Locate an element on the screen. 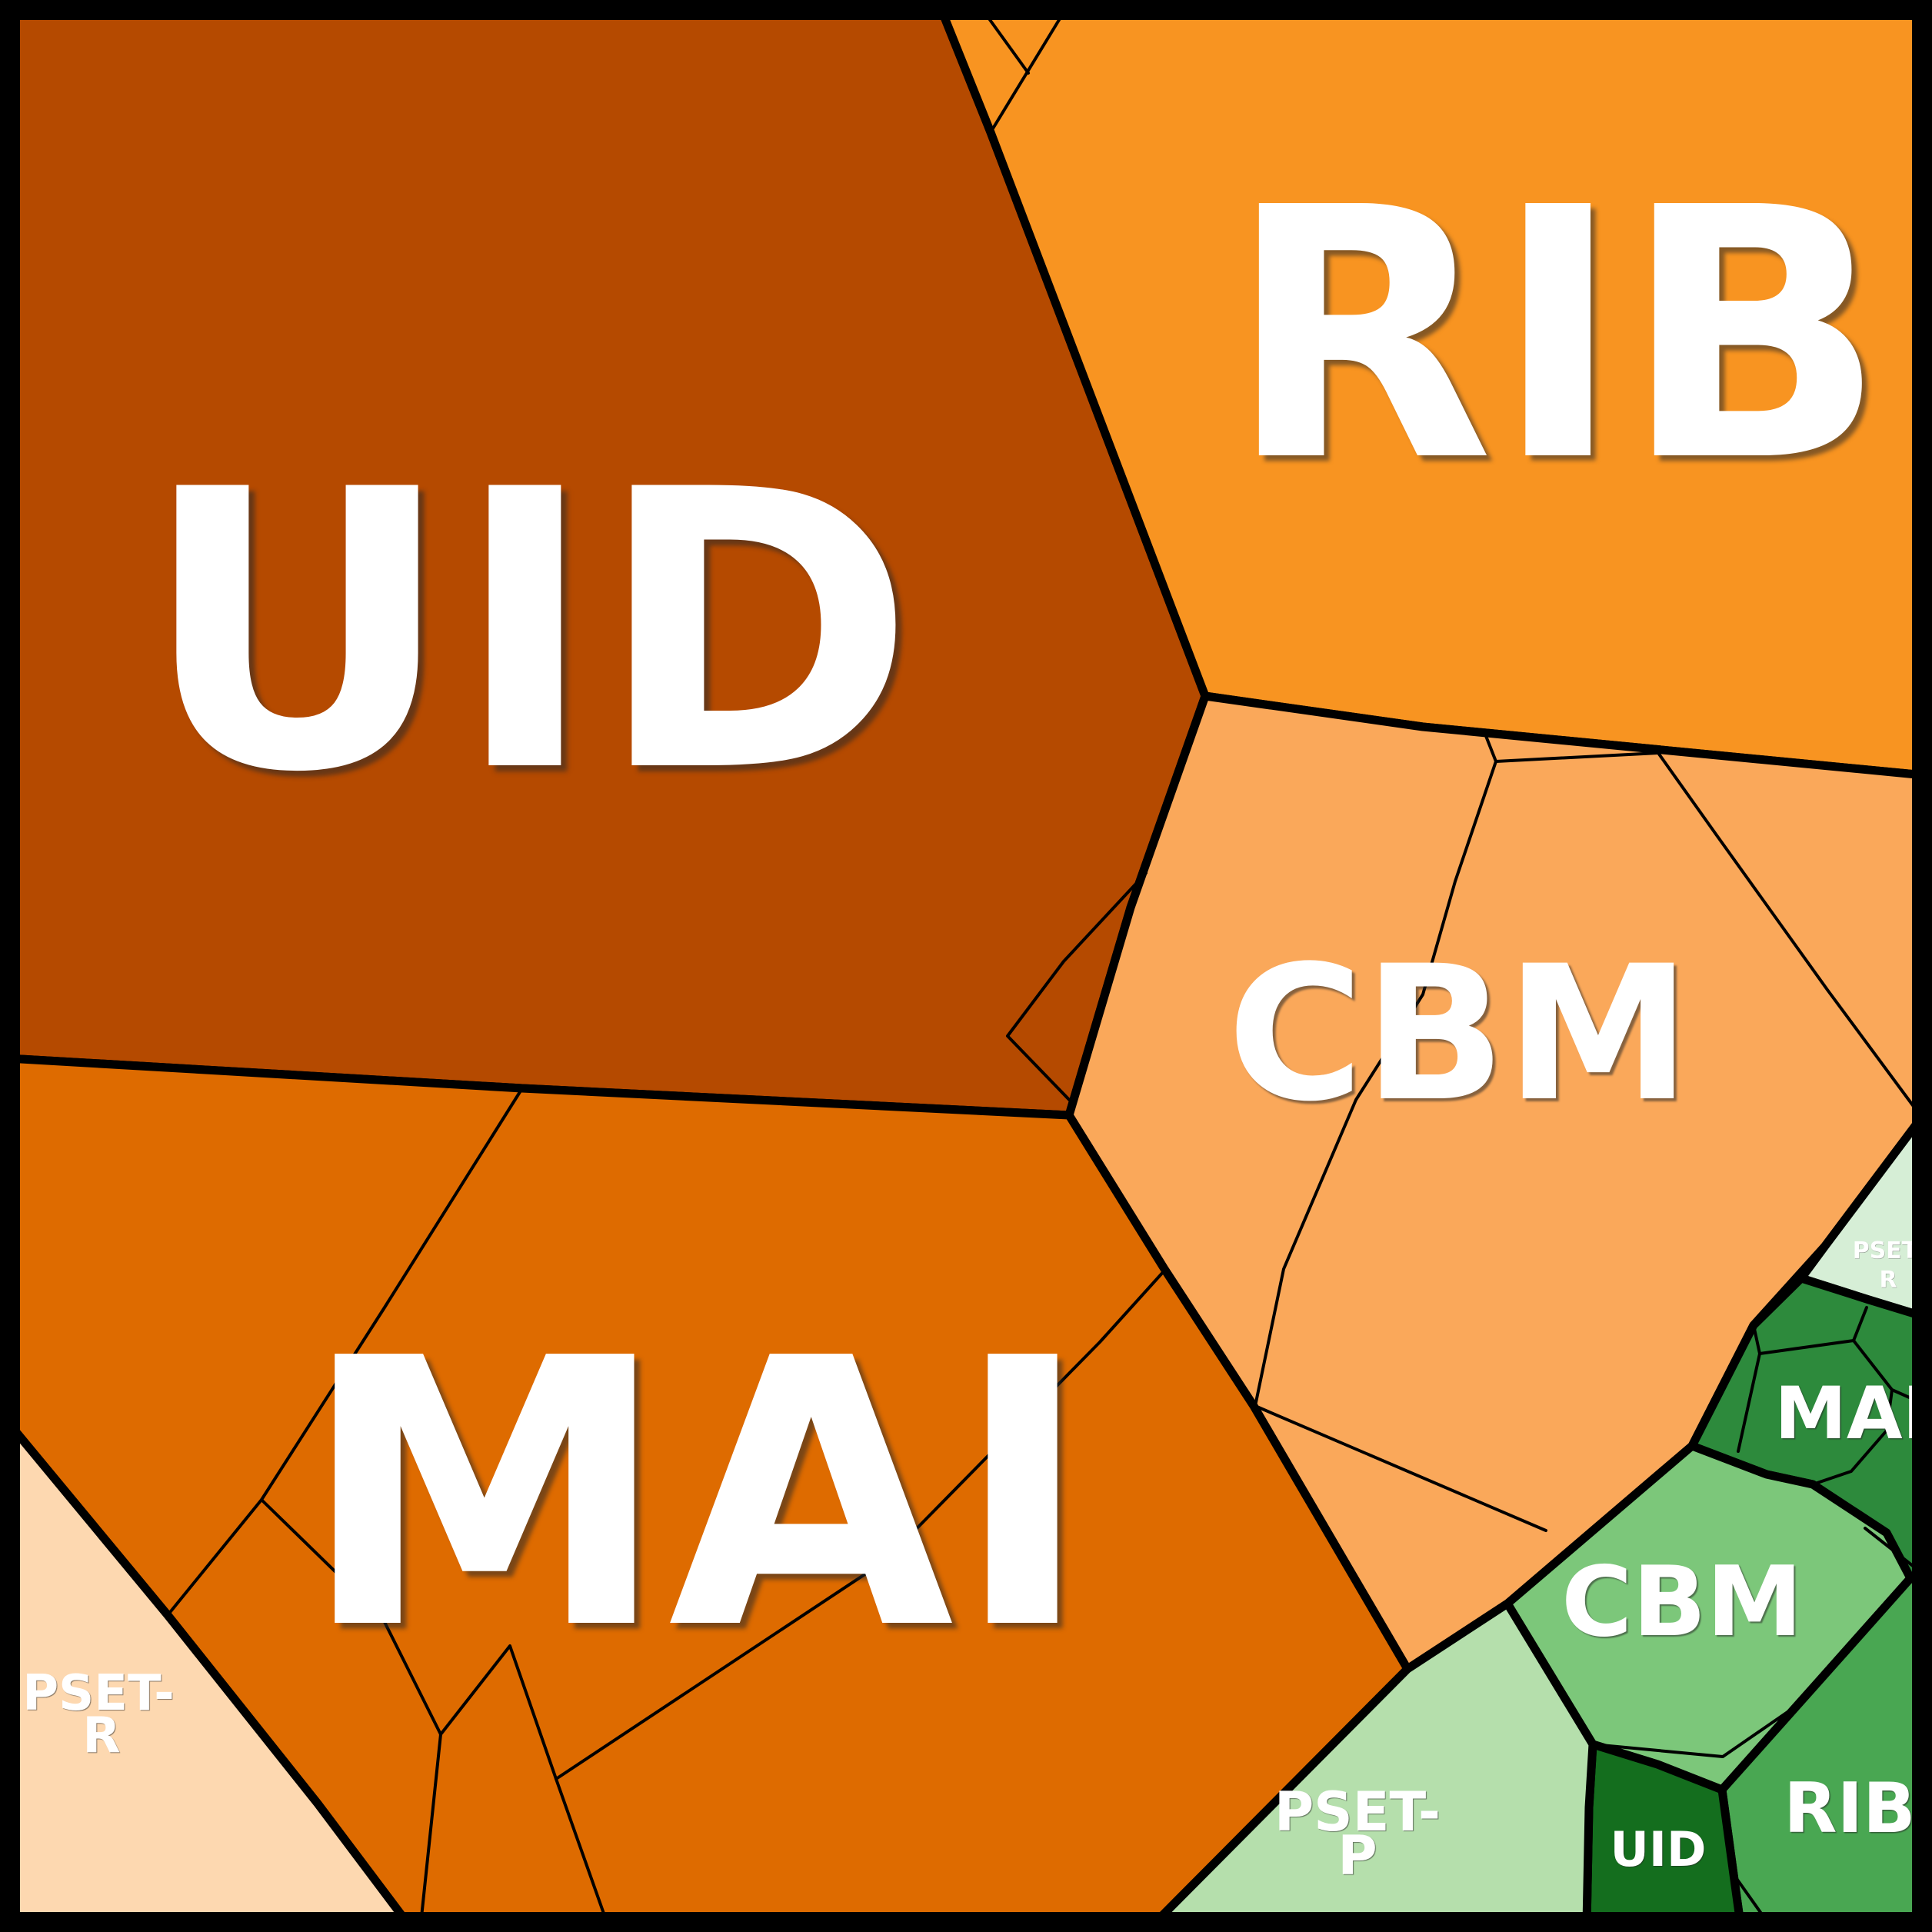 The width and height of the screenshot is (1932, 1932). label-mai-green: MAI is located at coordinates (1851, 1414).